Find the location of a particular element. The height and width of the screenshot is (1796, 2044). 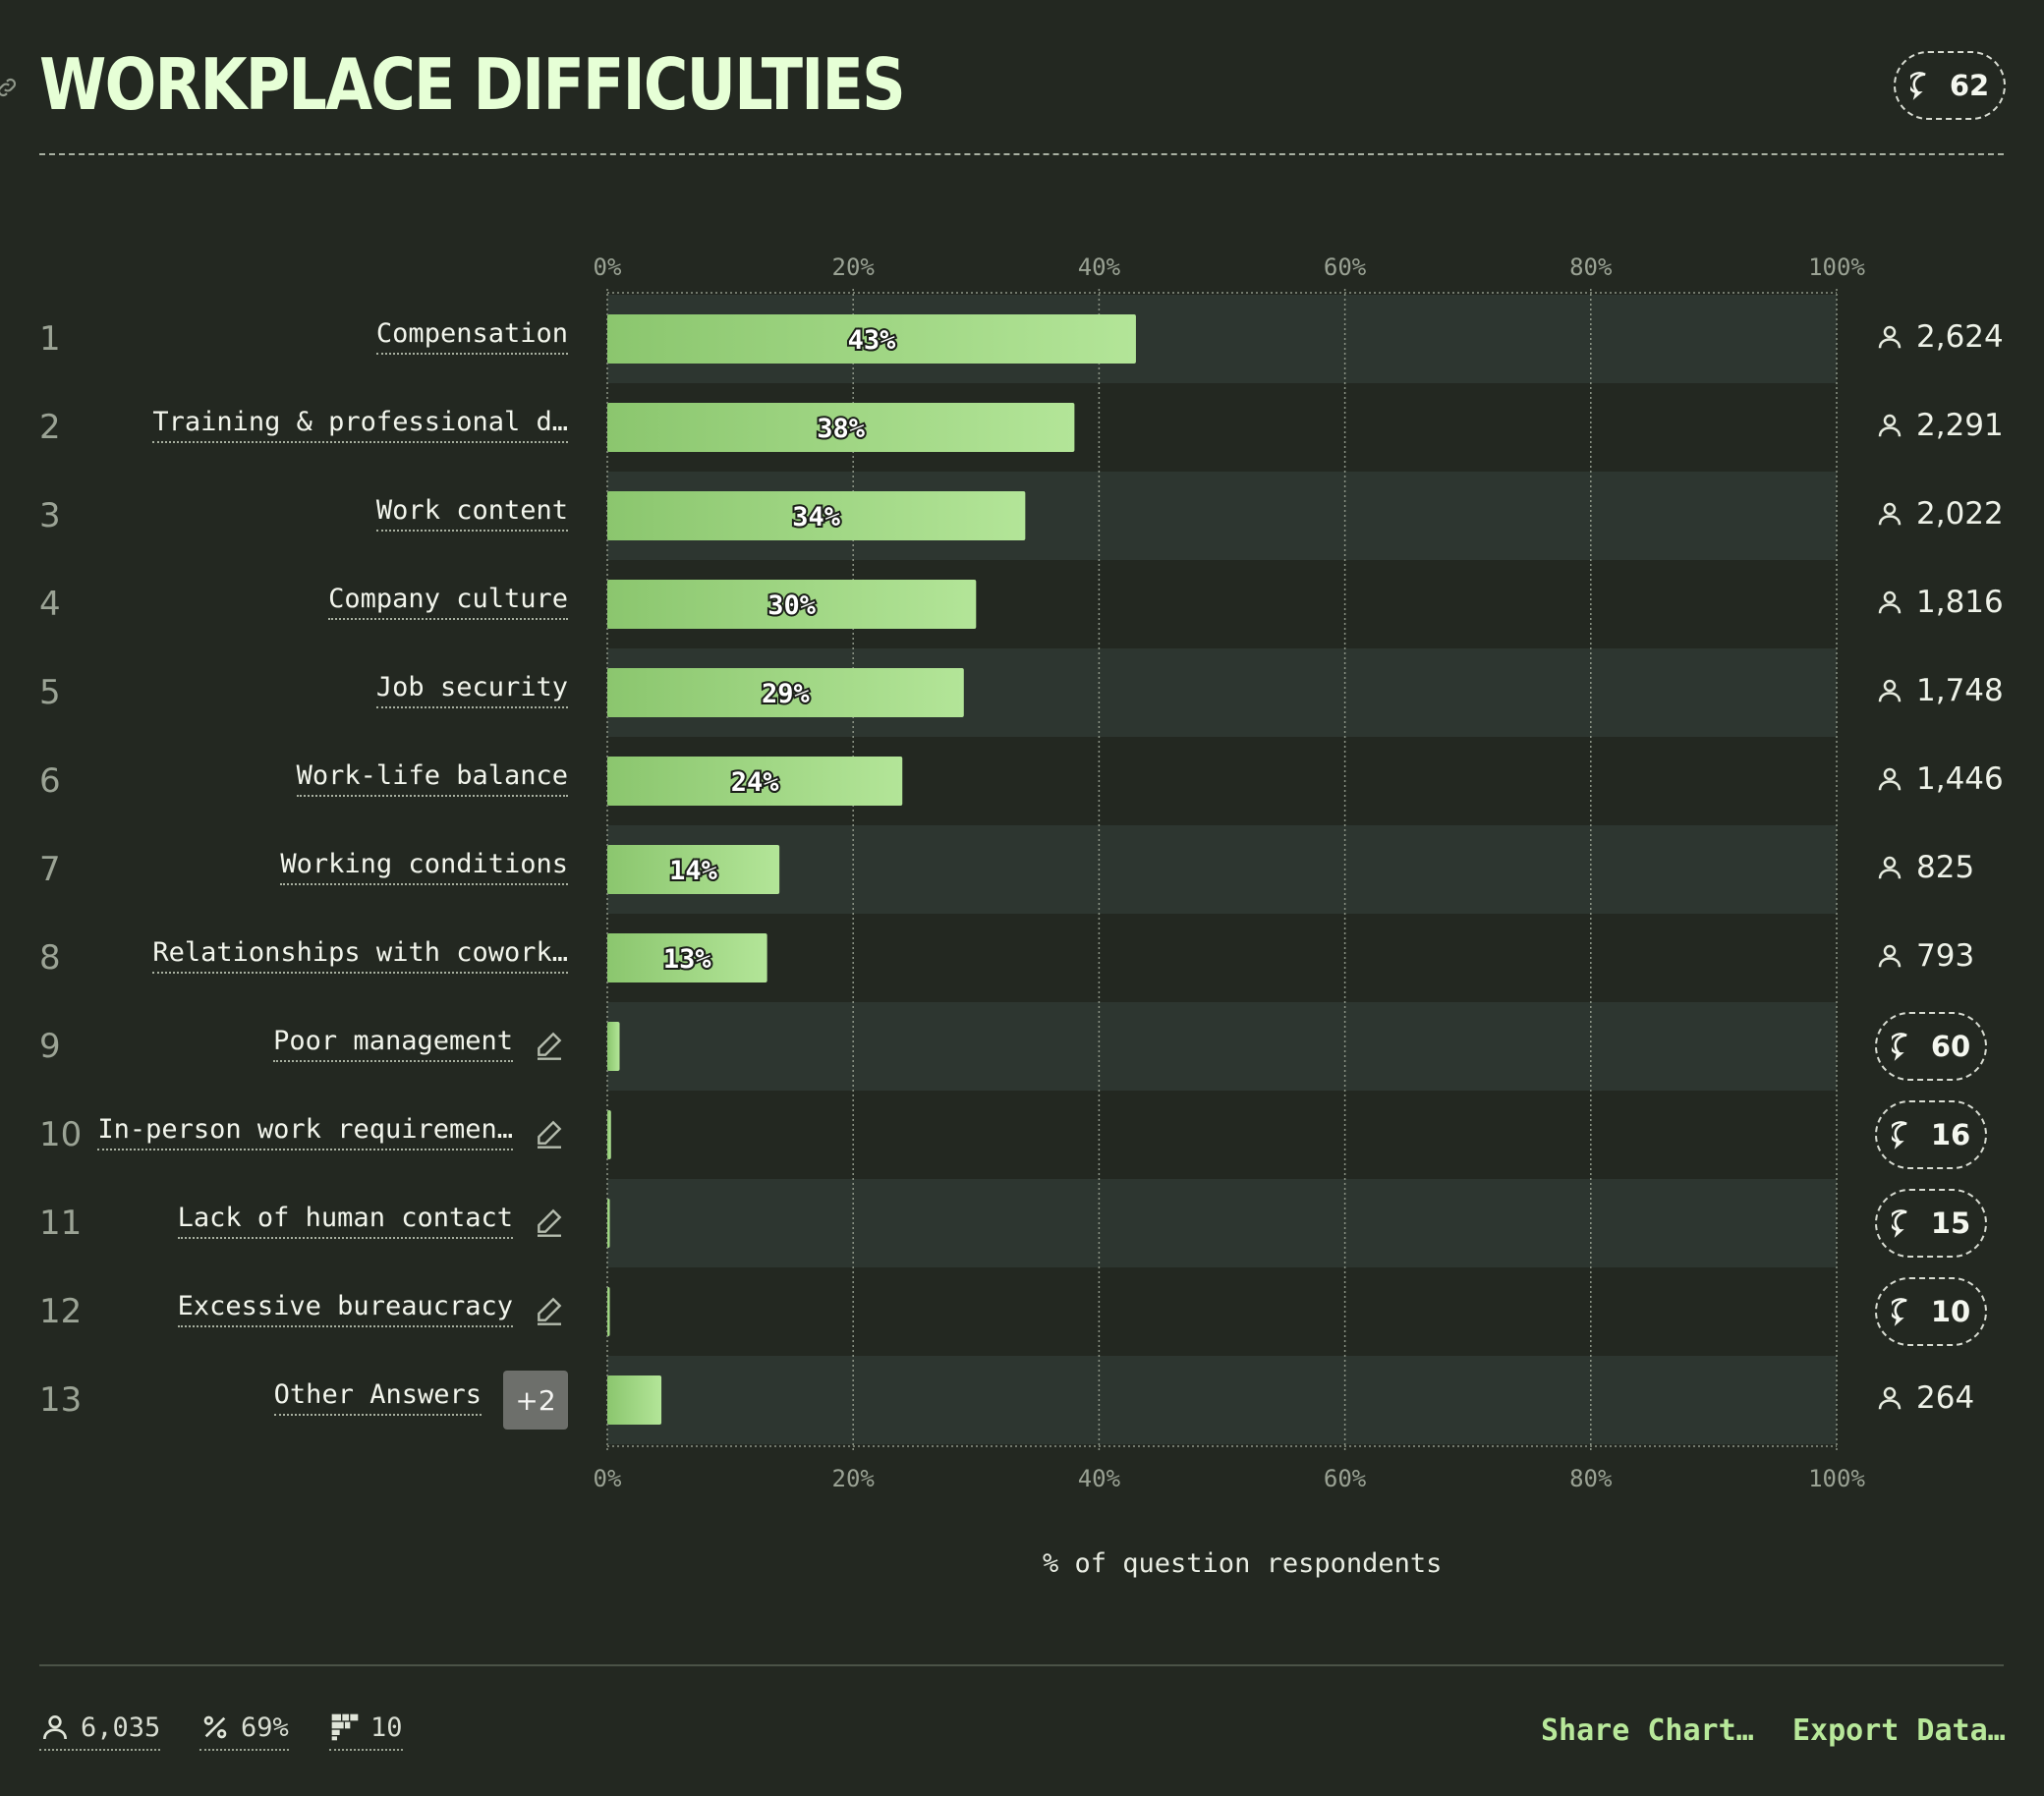

footer-respondents: 6,035 is located at coordinates (100, 1731).